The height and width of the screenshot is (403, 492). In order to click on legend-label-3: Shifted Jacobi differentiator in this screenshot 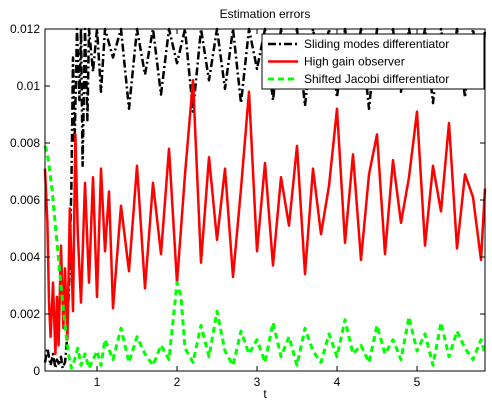, I will do `click(376, 79)`.